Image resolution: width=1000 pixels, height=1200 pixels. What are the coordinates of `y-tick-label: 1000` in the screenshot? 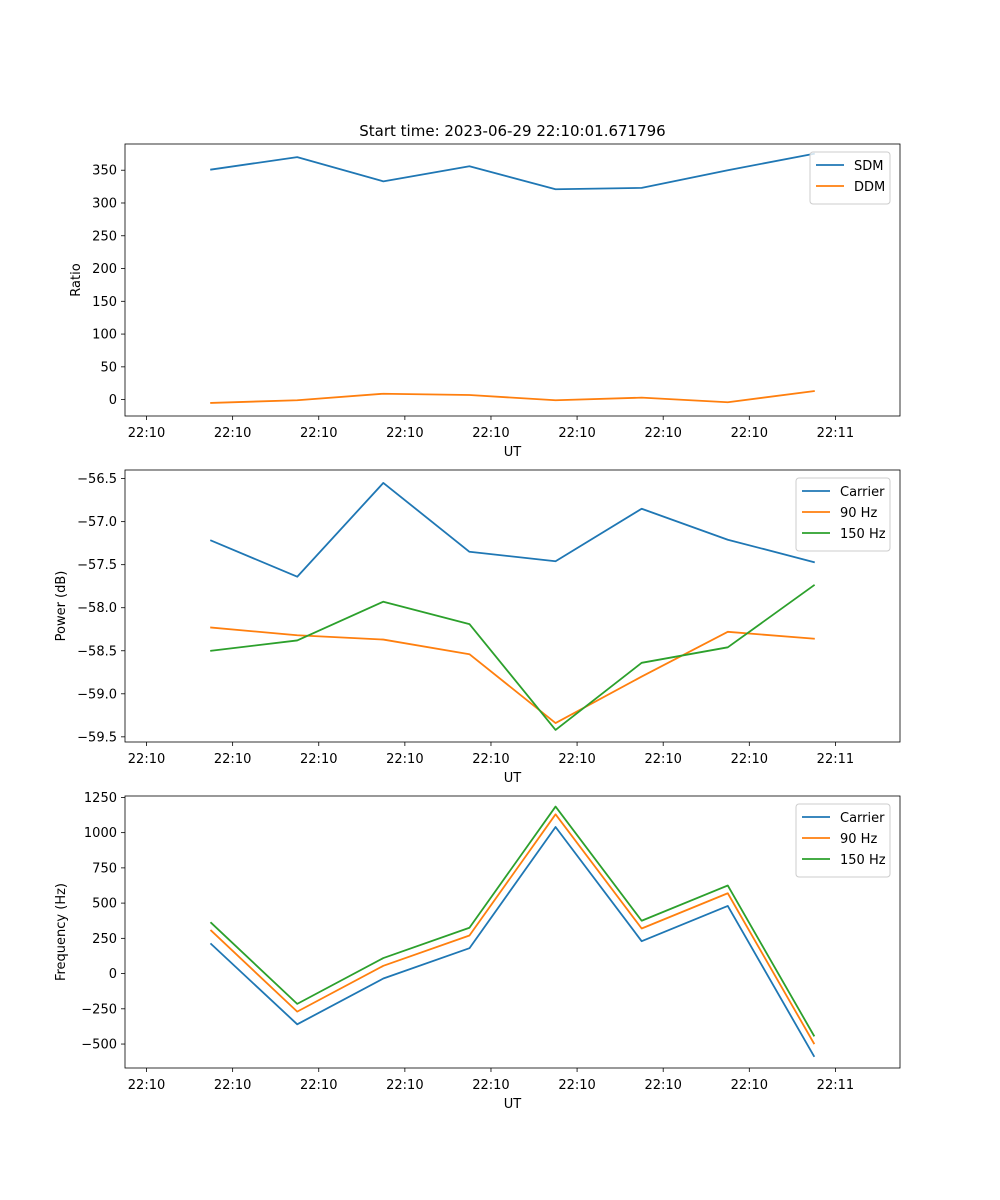 It's located at (100, 833).